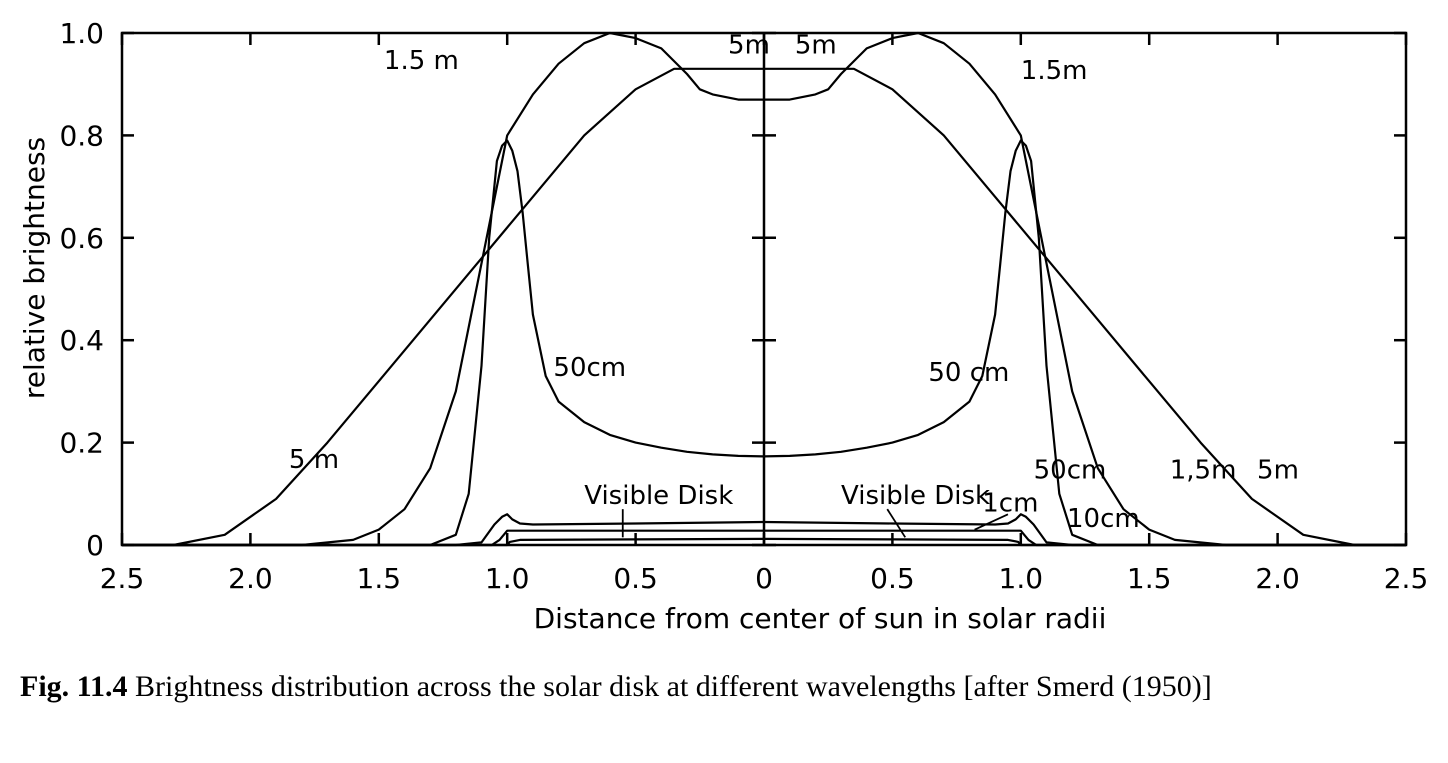  What do you see at coordinates (421, 61) in the screenshot?
I see `curve-label: 1.5 m` at bounding box center [421, 61].